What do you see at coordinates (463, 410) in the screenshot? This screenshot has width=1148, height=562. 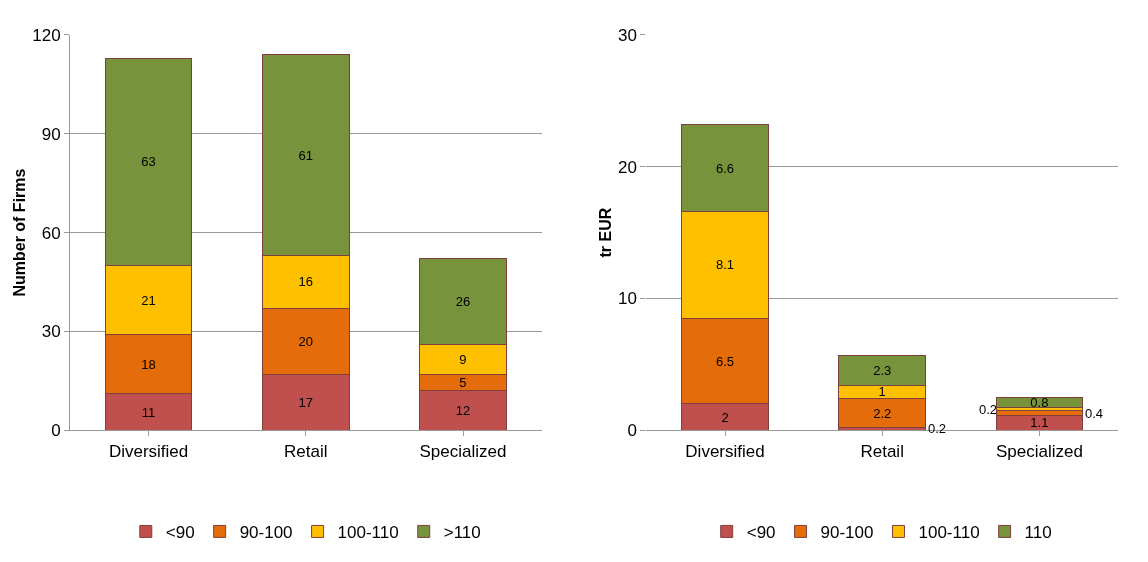 I see `data-label: 12` at bounding box center [463, 410].